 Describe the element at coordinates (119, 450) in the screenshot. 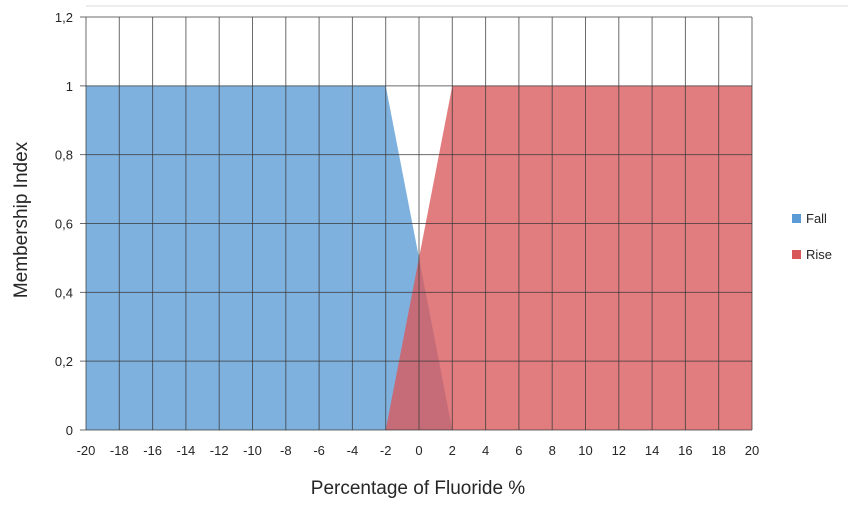

I see `x-tick-label: -18` at that location.